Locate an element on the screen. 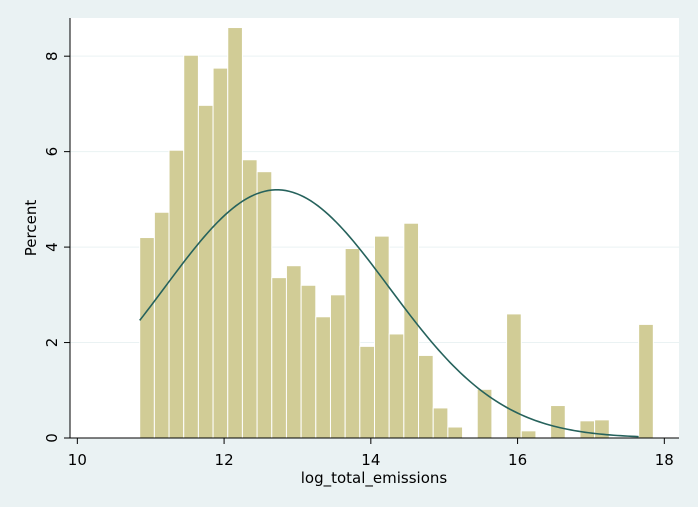 The width and height of the screenshot is (698, 507). x-tick-label: 18 is located at coordinates (664, 460).